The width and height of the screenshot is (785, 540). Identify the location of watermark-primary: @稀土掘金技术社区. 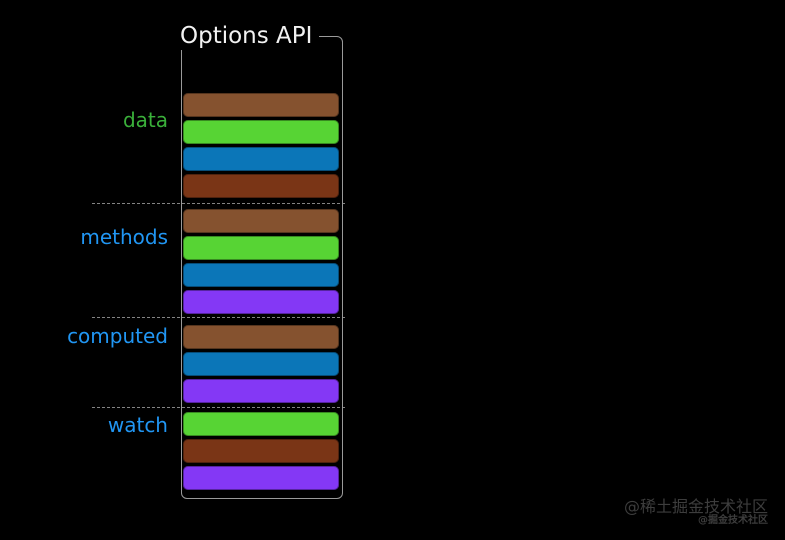
(695, 506).